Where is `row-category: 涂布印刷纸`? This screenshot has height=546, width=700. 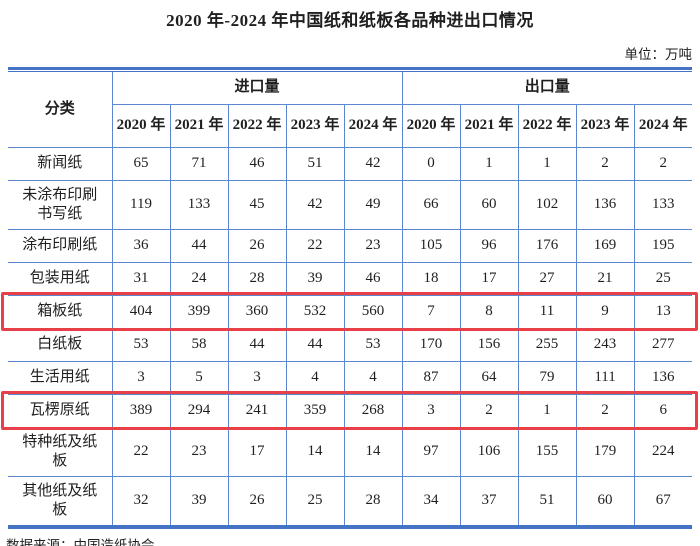
row-category: 涂布印刷纸 is located at coordinates (60, 245).